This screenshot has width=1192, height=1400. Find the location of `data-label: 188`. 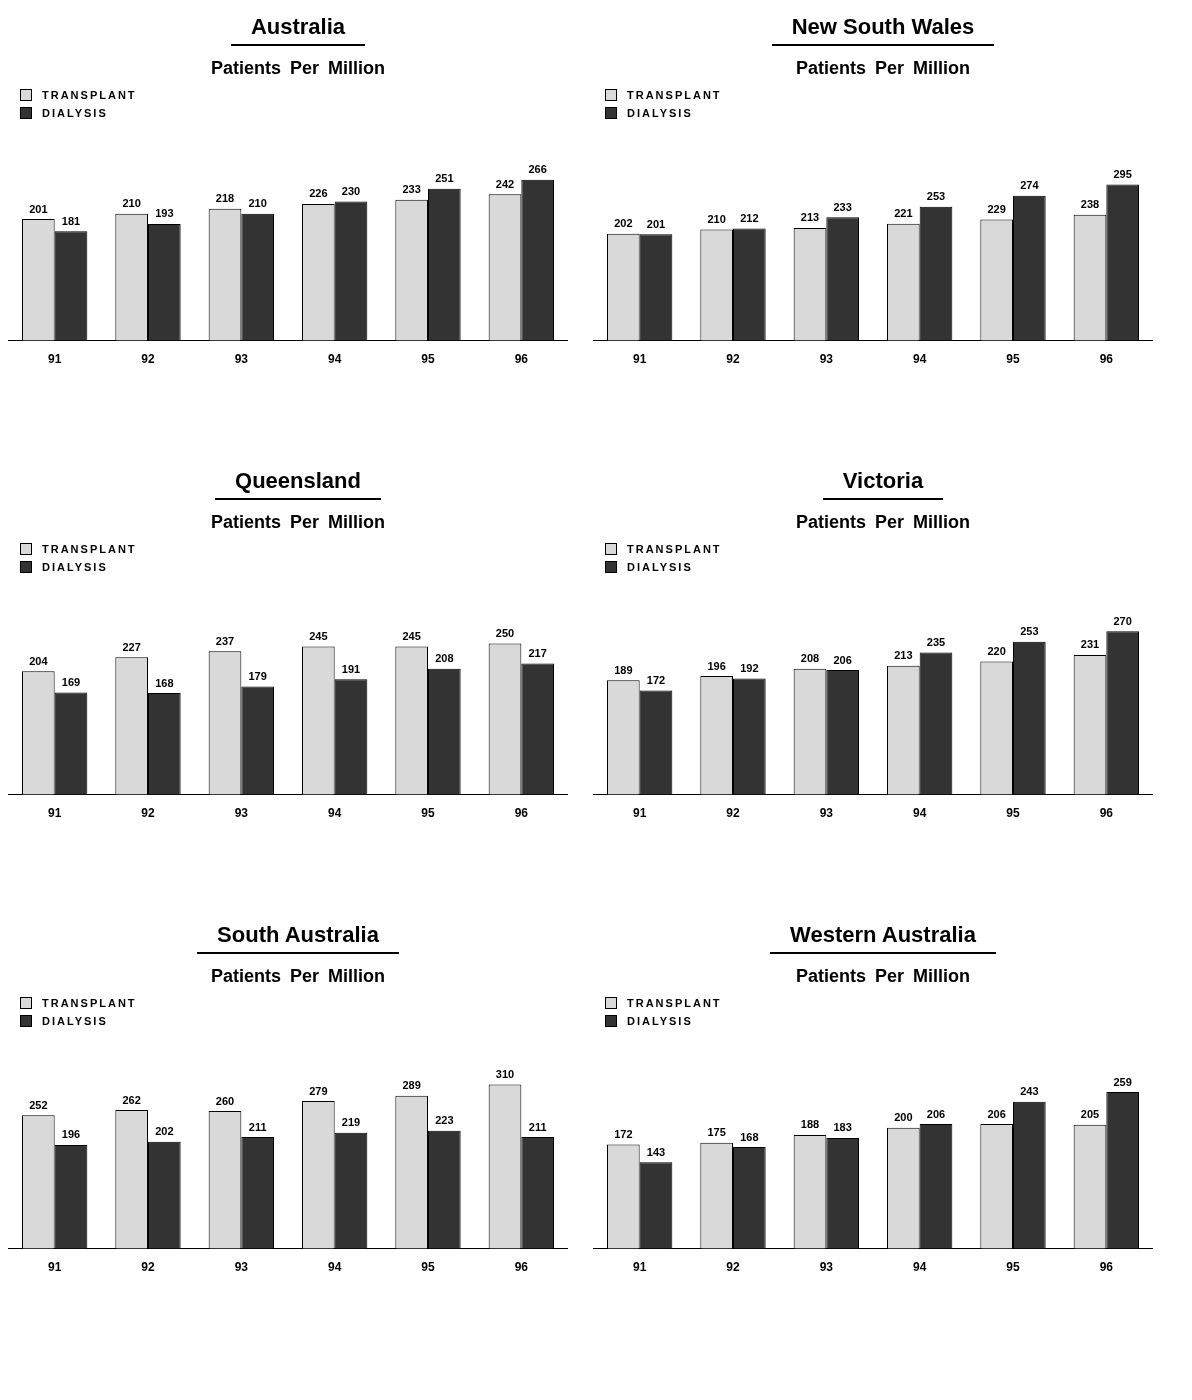

data-label: 188 is located at coordinates (810, 1124).